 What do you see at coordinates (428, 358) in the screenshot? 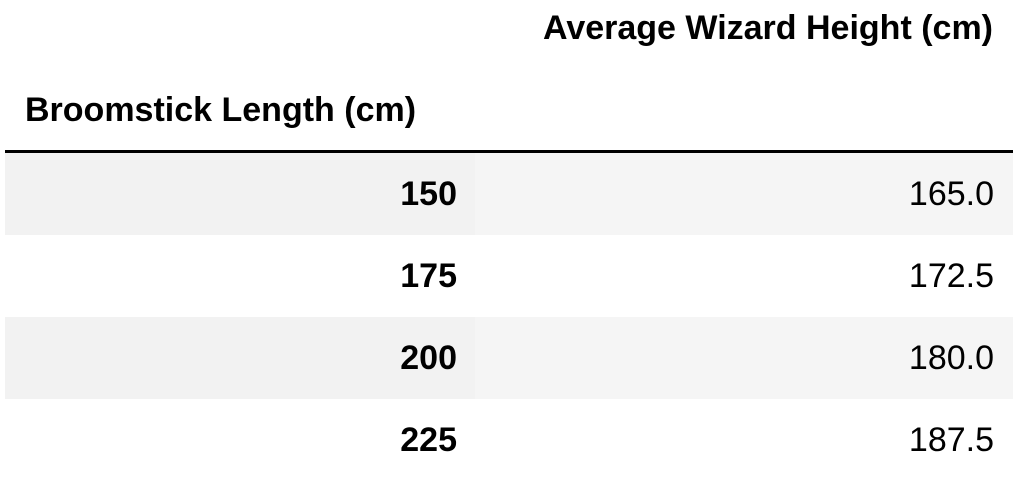
I see `row-index-cell: 200` at bounding box center [428, 358].